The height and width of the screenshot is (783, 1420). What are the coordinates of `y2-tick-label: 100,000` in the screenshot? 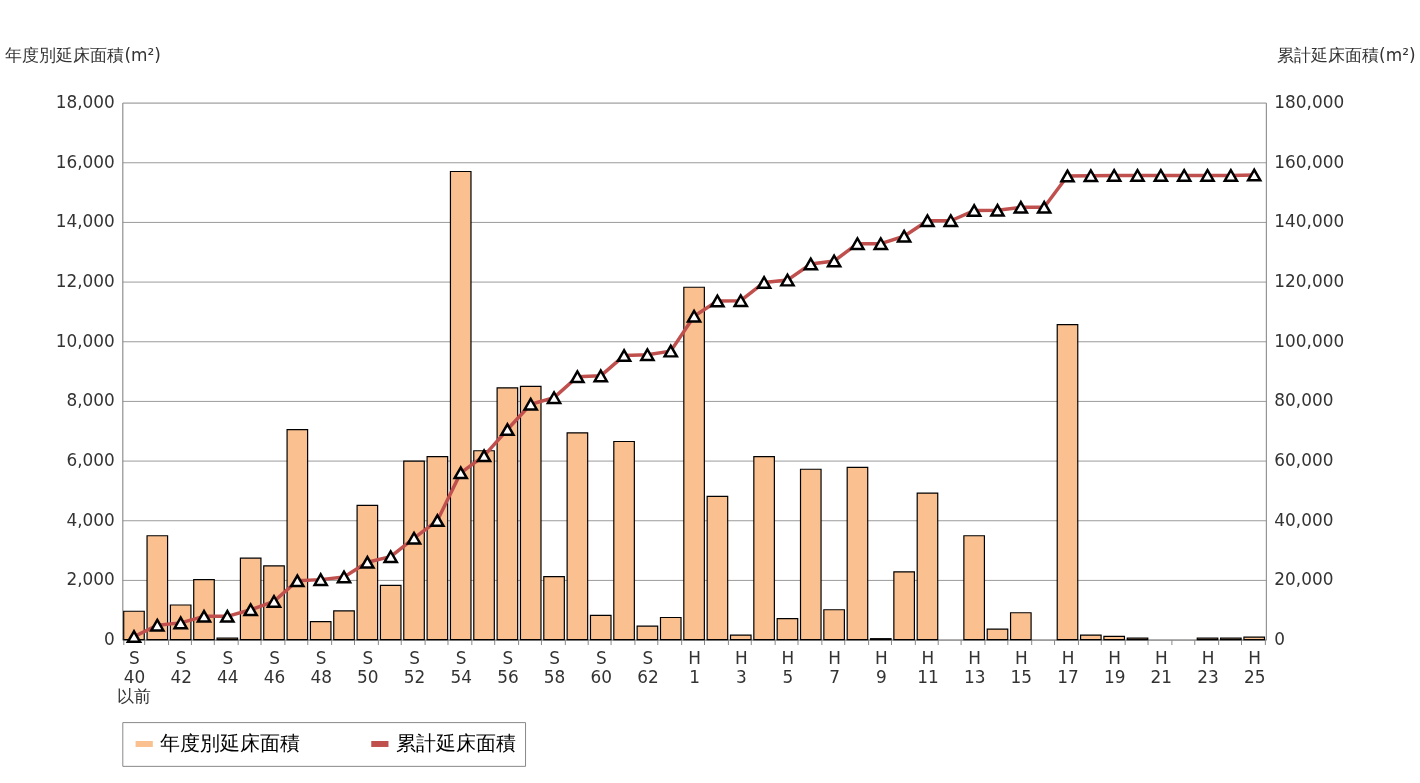 It's located at (1309, 340).